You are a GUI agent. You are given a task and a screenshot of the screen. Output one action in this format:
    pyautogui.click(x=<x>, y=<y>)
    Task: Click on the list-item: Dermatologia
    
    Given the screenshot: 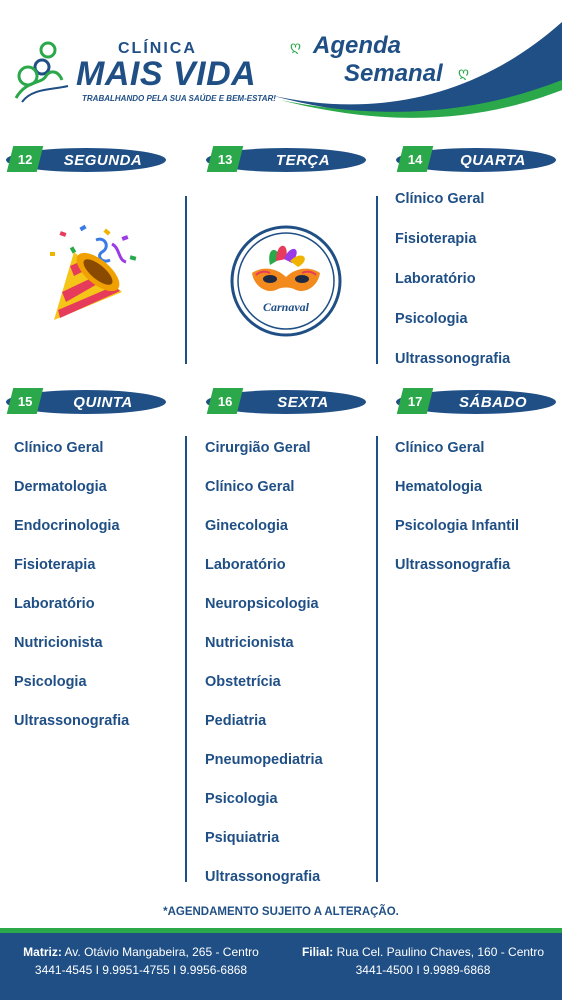 What is the action you would take?
    pyautogui.click(x=60, y=487)
    